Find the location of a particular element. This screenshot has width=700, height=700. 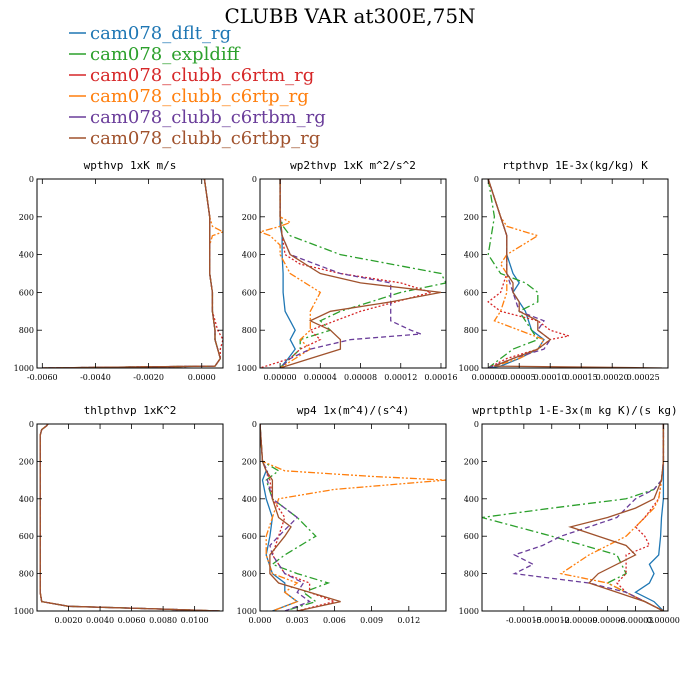

x-tick-label: 0.00015 is located at coordinates (581, 377).